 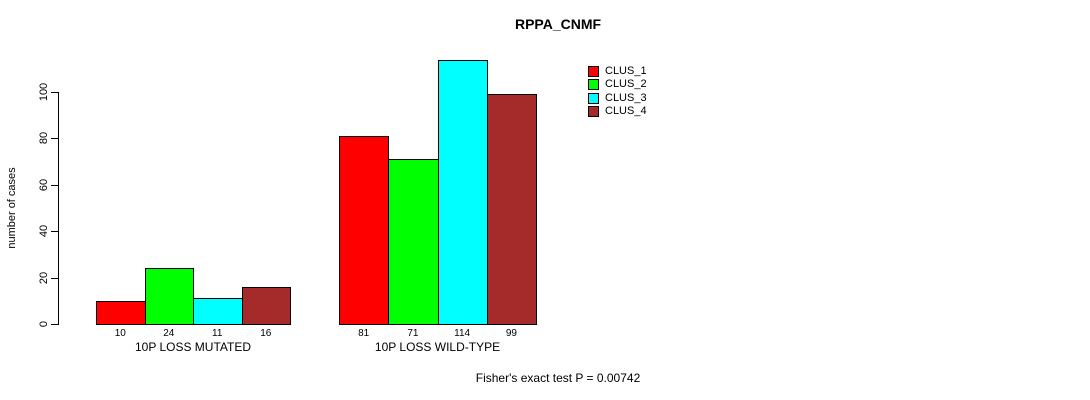 What do you see at coordinates (266, 333) in the screenshot?
I see `bar-value-label: 16` at bounding box center [266, 333].